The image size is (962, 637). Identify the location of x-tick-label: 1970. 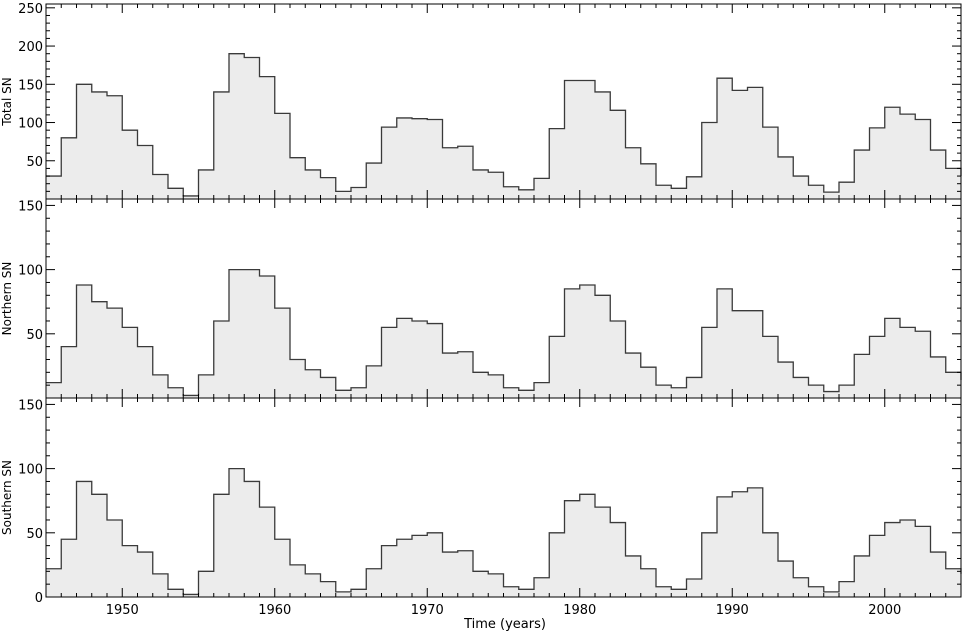
(427, 610).